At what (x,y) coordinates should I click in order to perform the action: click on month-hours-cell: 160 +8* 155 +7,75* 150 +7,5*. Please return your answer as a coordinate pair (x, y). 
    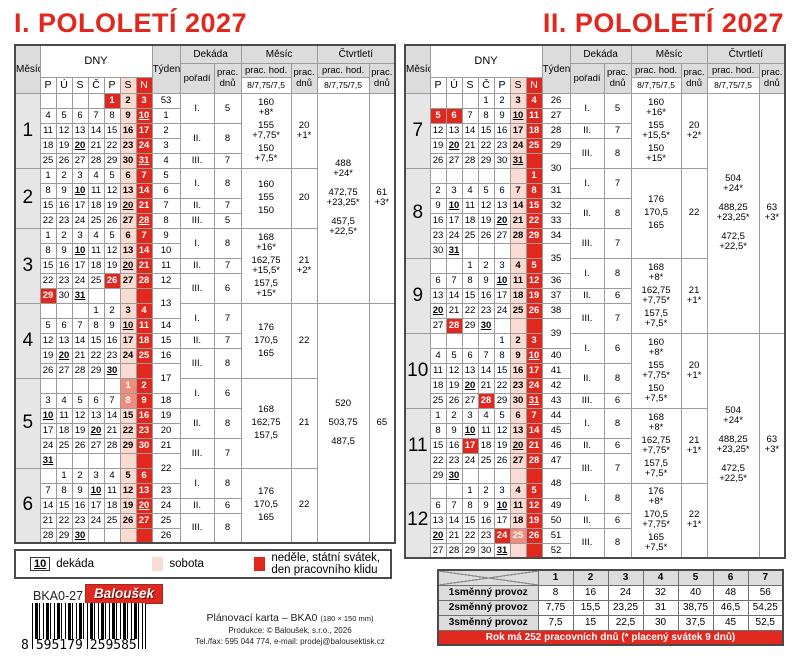
    Looking at the image, I should click on (266, 130).